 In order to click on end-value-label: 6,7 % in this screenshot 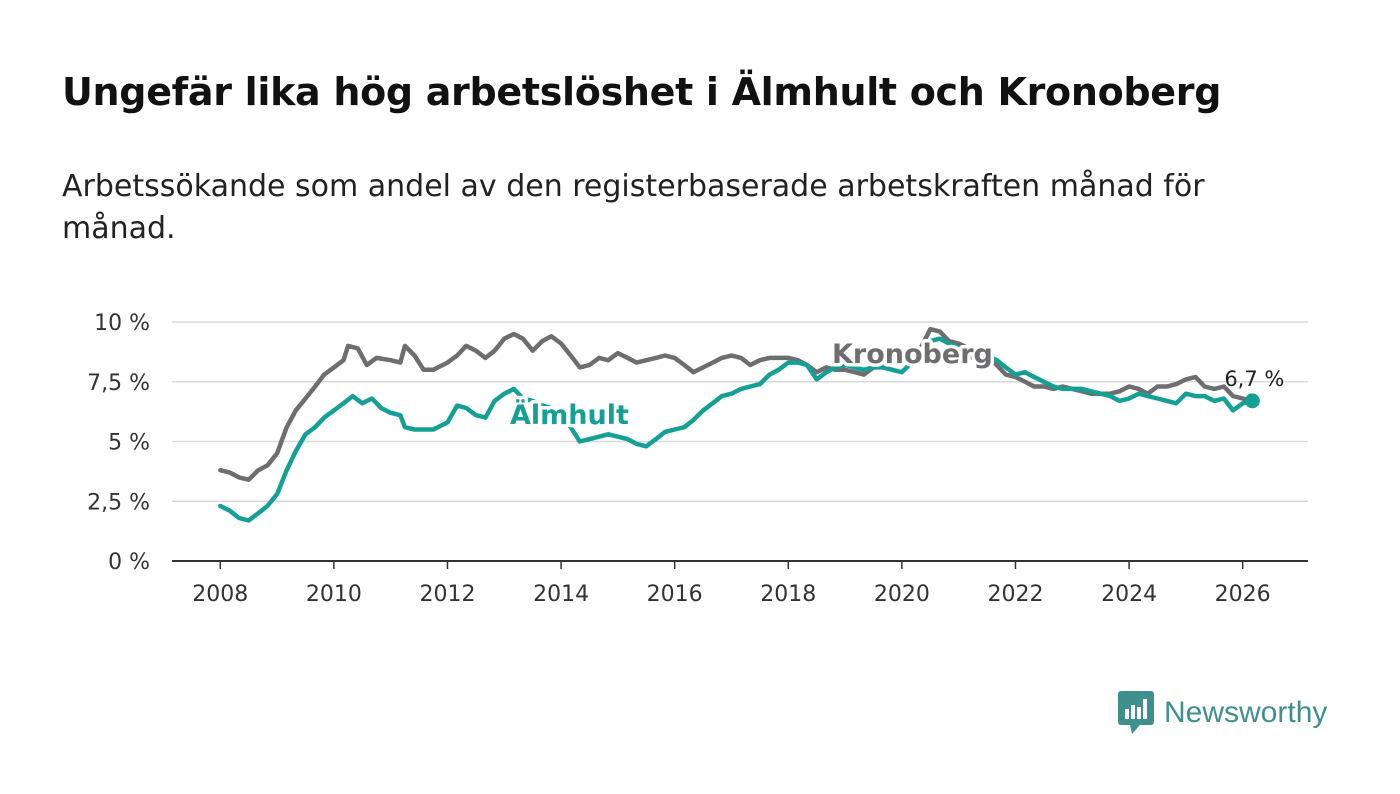, I will do `click(1254, 379)`.